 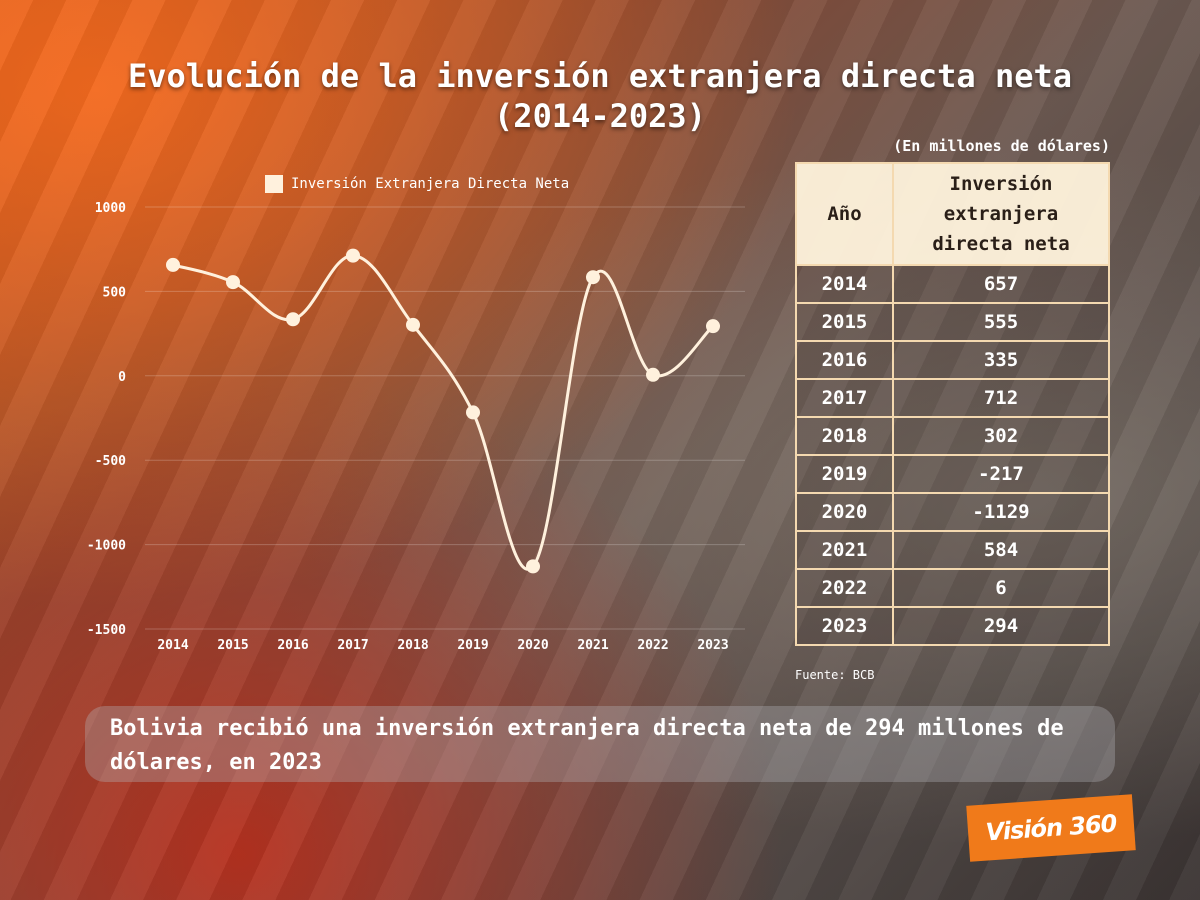 What do you see at coordinates (110, 461) in the screenshot?
I see `y-tick-label: -500` at bounding box center [110, 461].